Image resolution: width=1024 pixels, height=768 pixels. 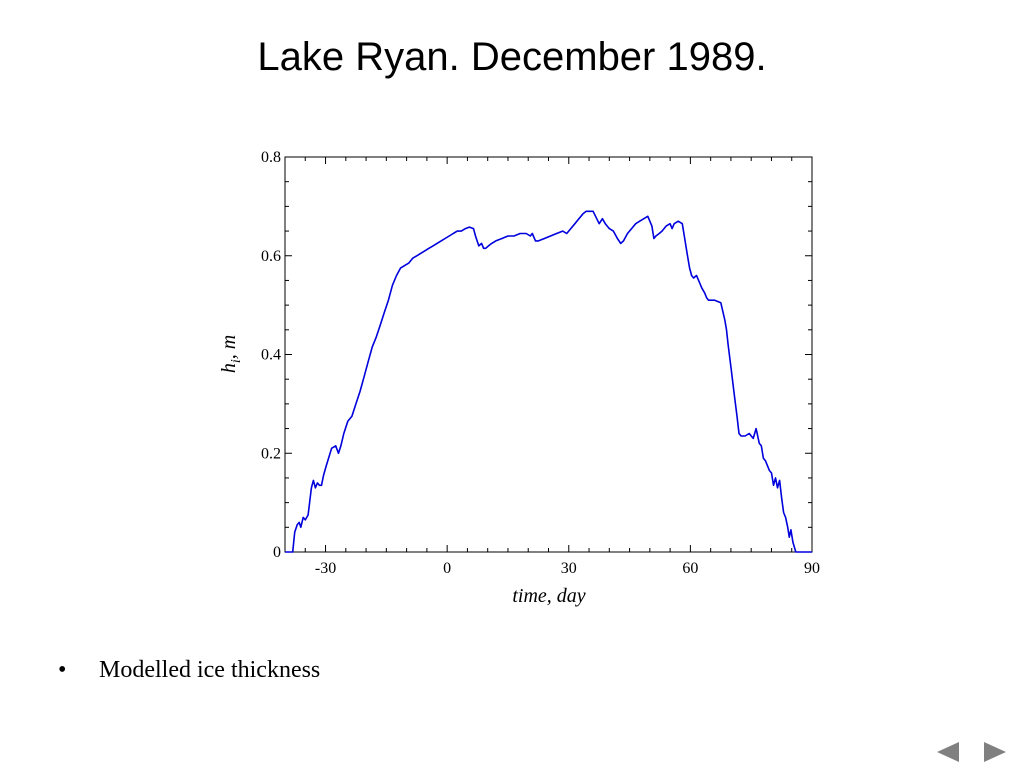 I want to click on triangle-left-icon, so click(x=948, y=752).